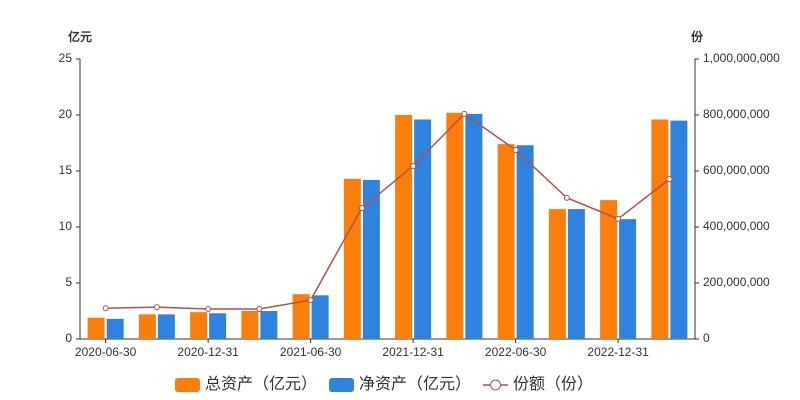  I want to click on y-axis-title: 亿元, so click(80, 36).